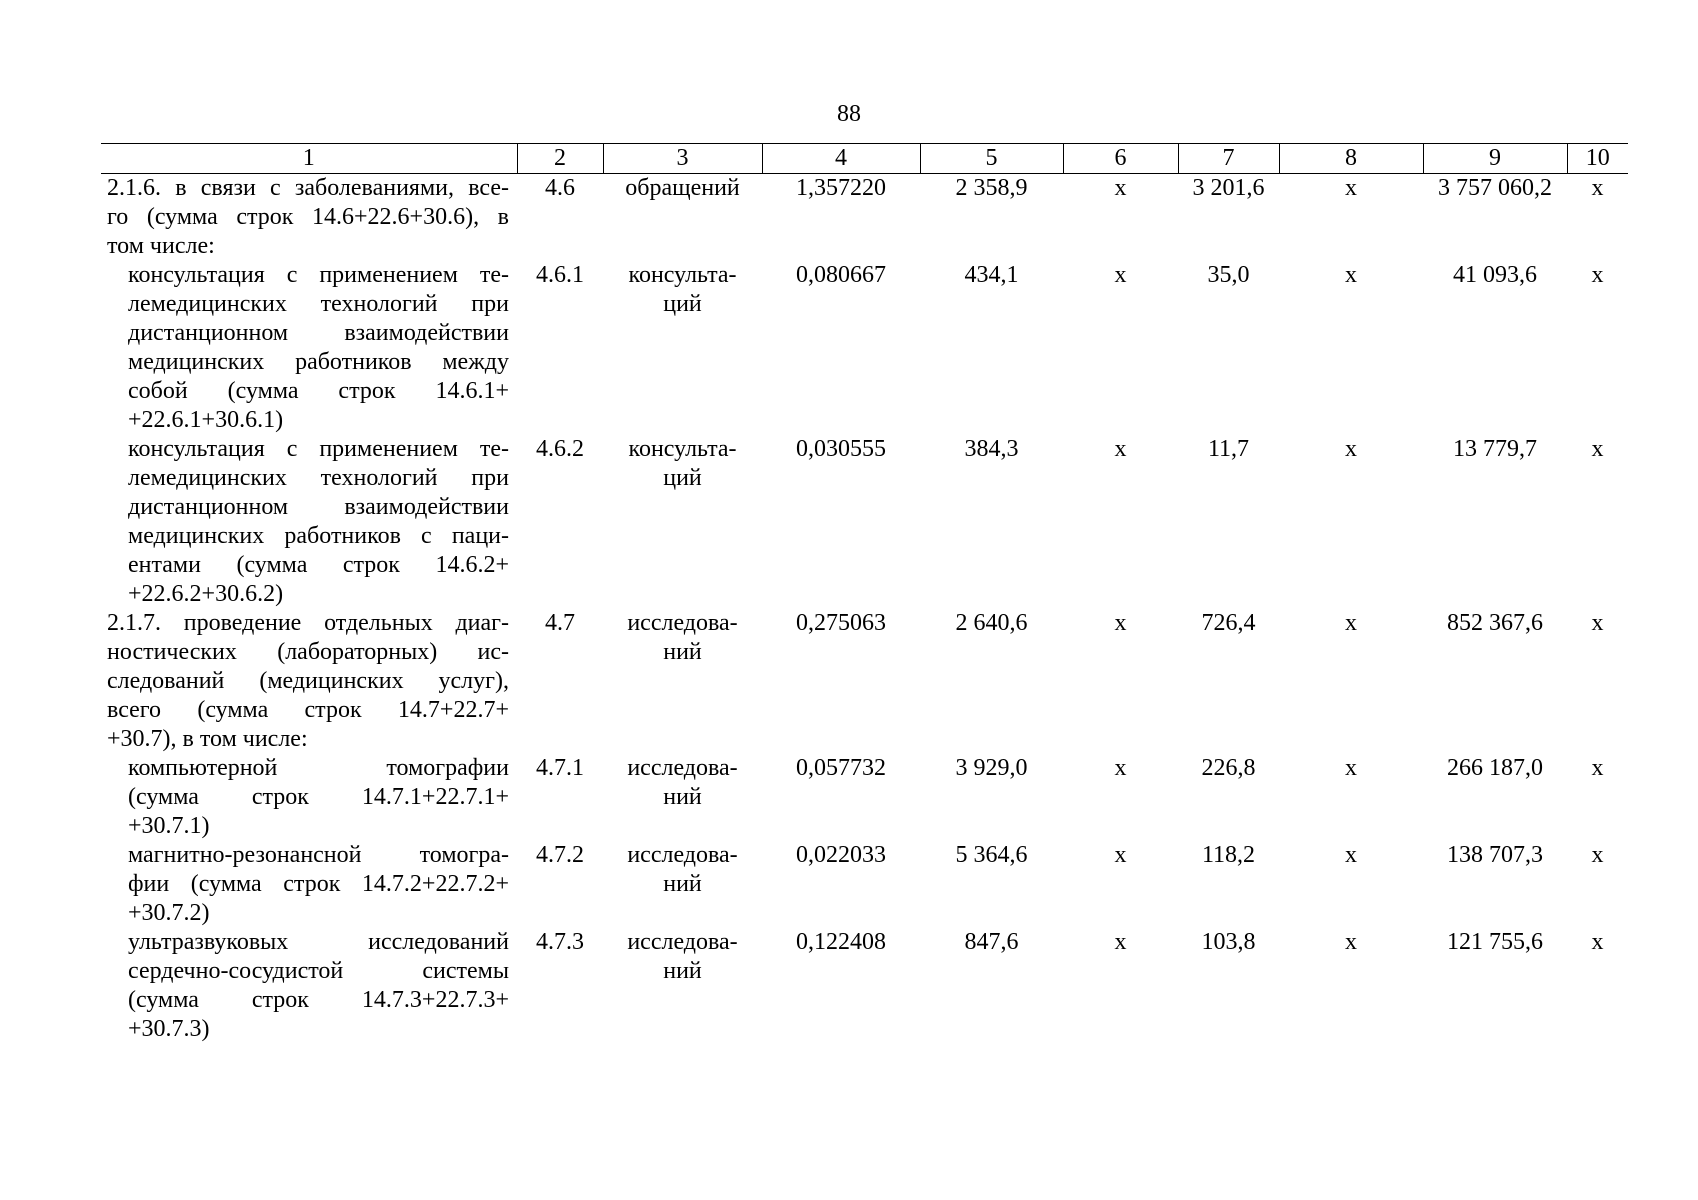 This screenshot has height=1200, width=1698. What do you see at coordinates (1495, 942) in the screenshot?
I see `cell: 121 755,6` at bounding box center [1495, 942].